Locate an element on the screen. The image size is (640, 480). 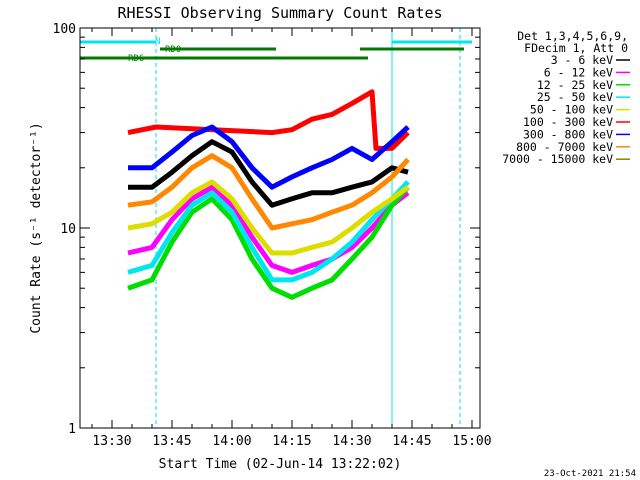
y-tick-label-1: 10 is located at coordinates (68, 229).